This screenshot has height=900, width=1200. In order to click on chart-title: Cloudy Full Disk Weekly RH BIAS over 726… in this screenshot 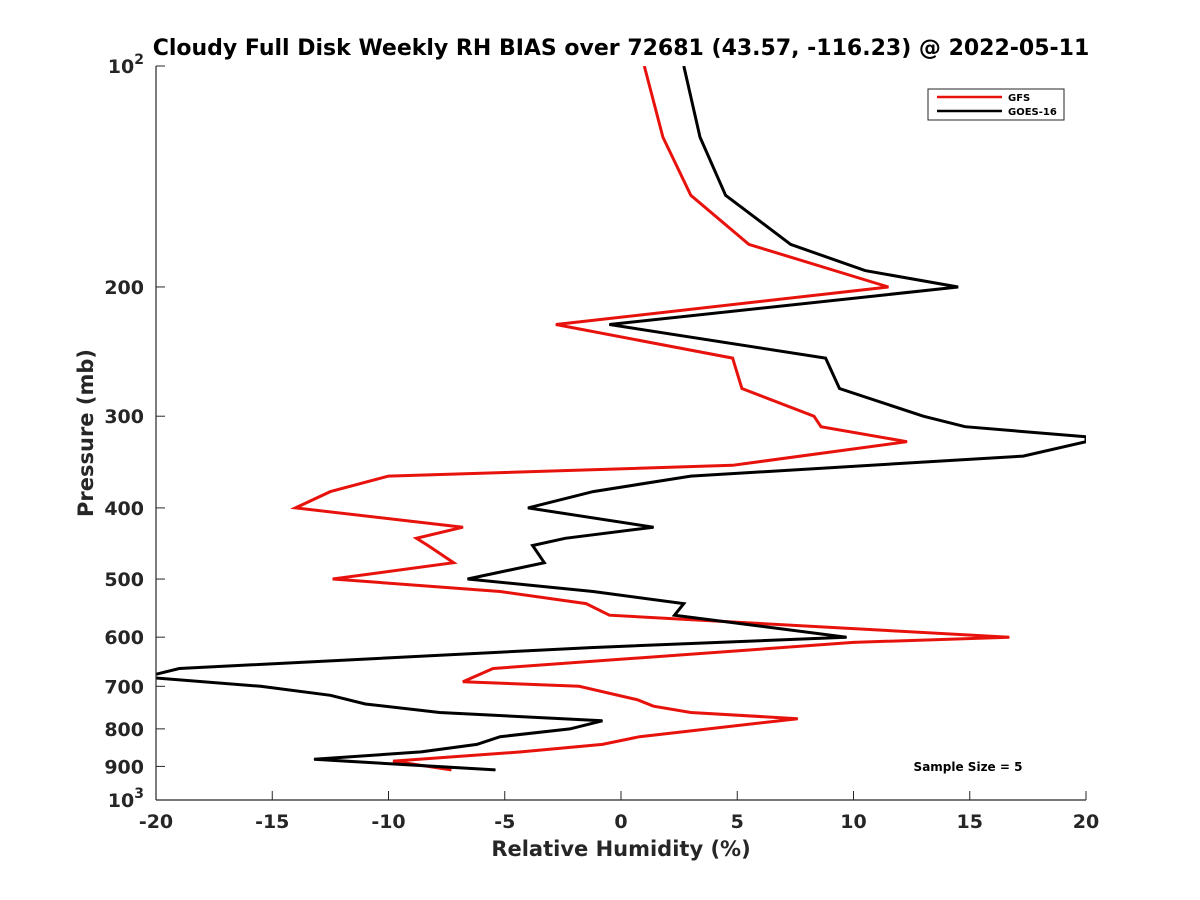, I will do `click(621, 48)`.